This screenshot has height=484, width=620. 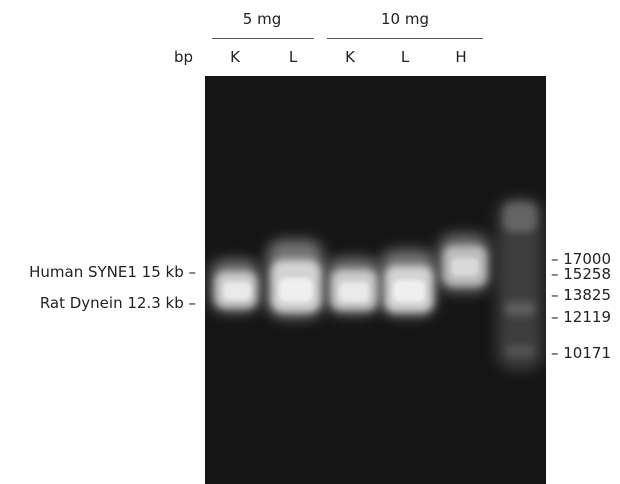 What do you see at coordinates (405, 57) in the screenshot?
I see `lane-label-4: L` at bounding box center [405, 57].